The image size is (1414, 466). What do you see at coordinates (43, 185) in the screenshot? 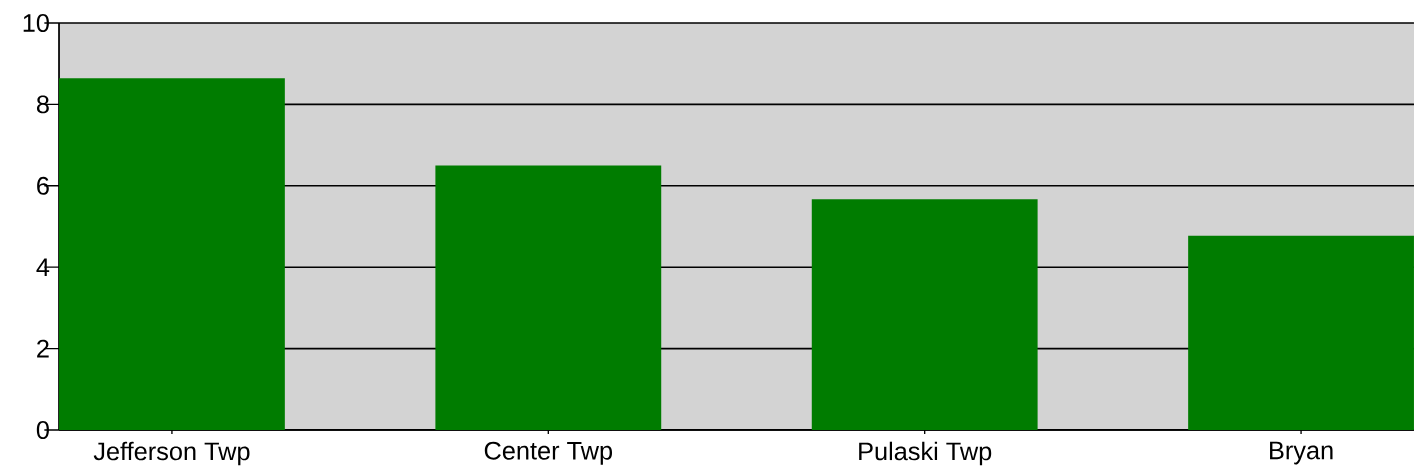
I see `y-tick-label: 6` at bounding box center [43, 185].